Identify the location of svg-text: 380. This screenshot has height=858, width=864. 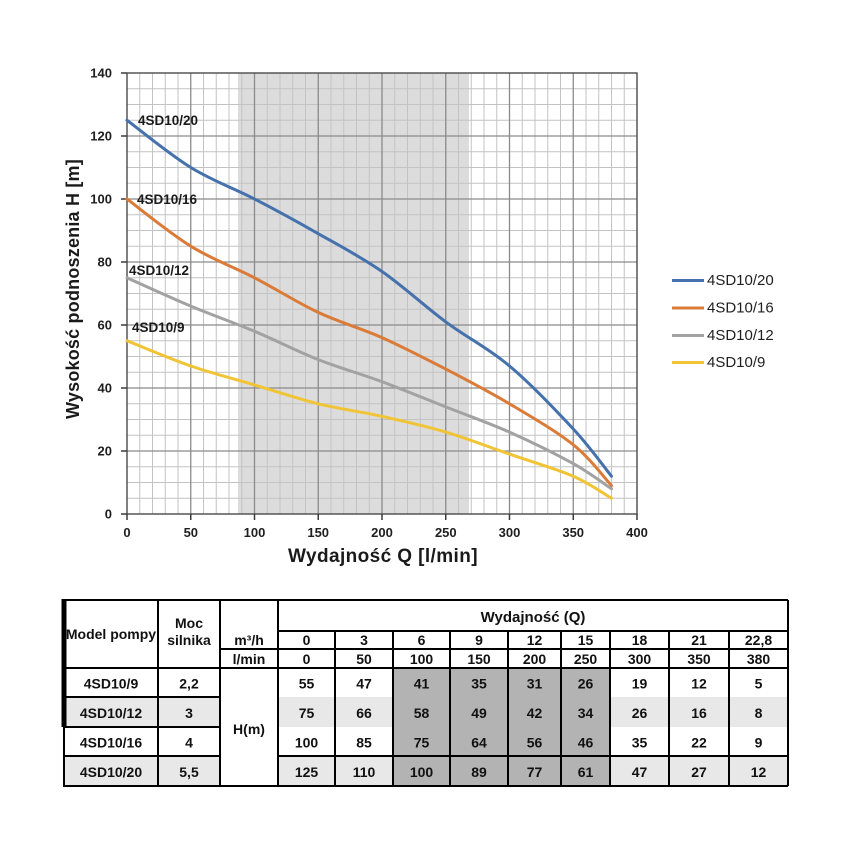
(759, 659).